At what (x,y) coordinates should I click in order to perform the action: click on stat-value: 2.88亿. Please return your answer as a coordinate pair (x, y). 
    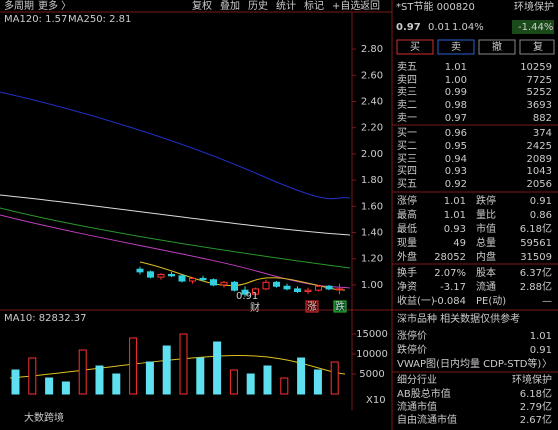
    Looking at the image, I should click on (536, 286).